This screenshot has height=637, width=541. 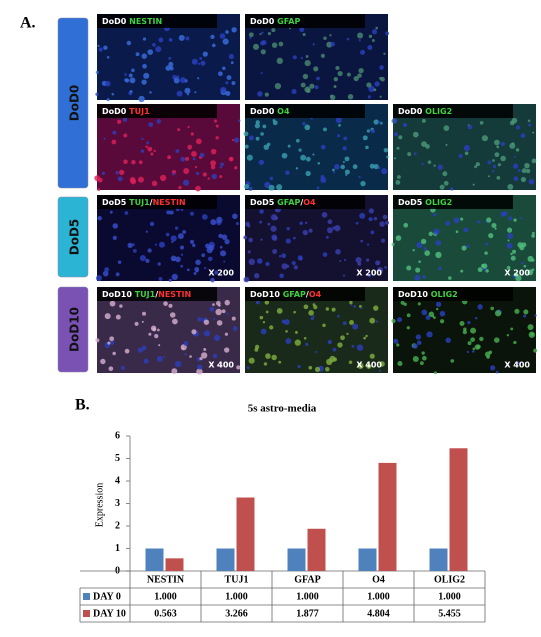 What do you see at coordinates (166, 579) in the screenshot?
I see `x-tick-label: NESTIN` at bounding box center [166, 579].